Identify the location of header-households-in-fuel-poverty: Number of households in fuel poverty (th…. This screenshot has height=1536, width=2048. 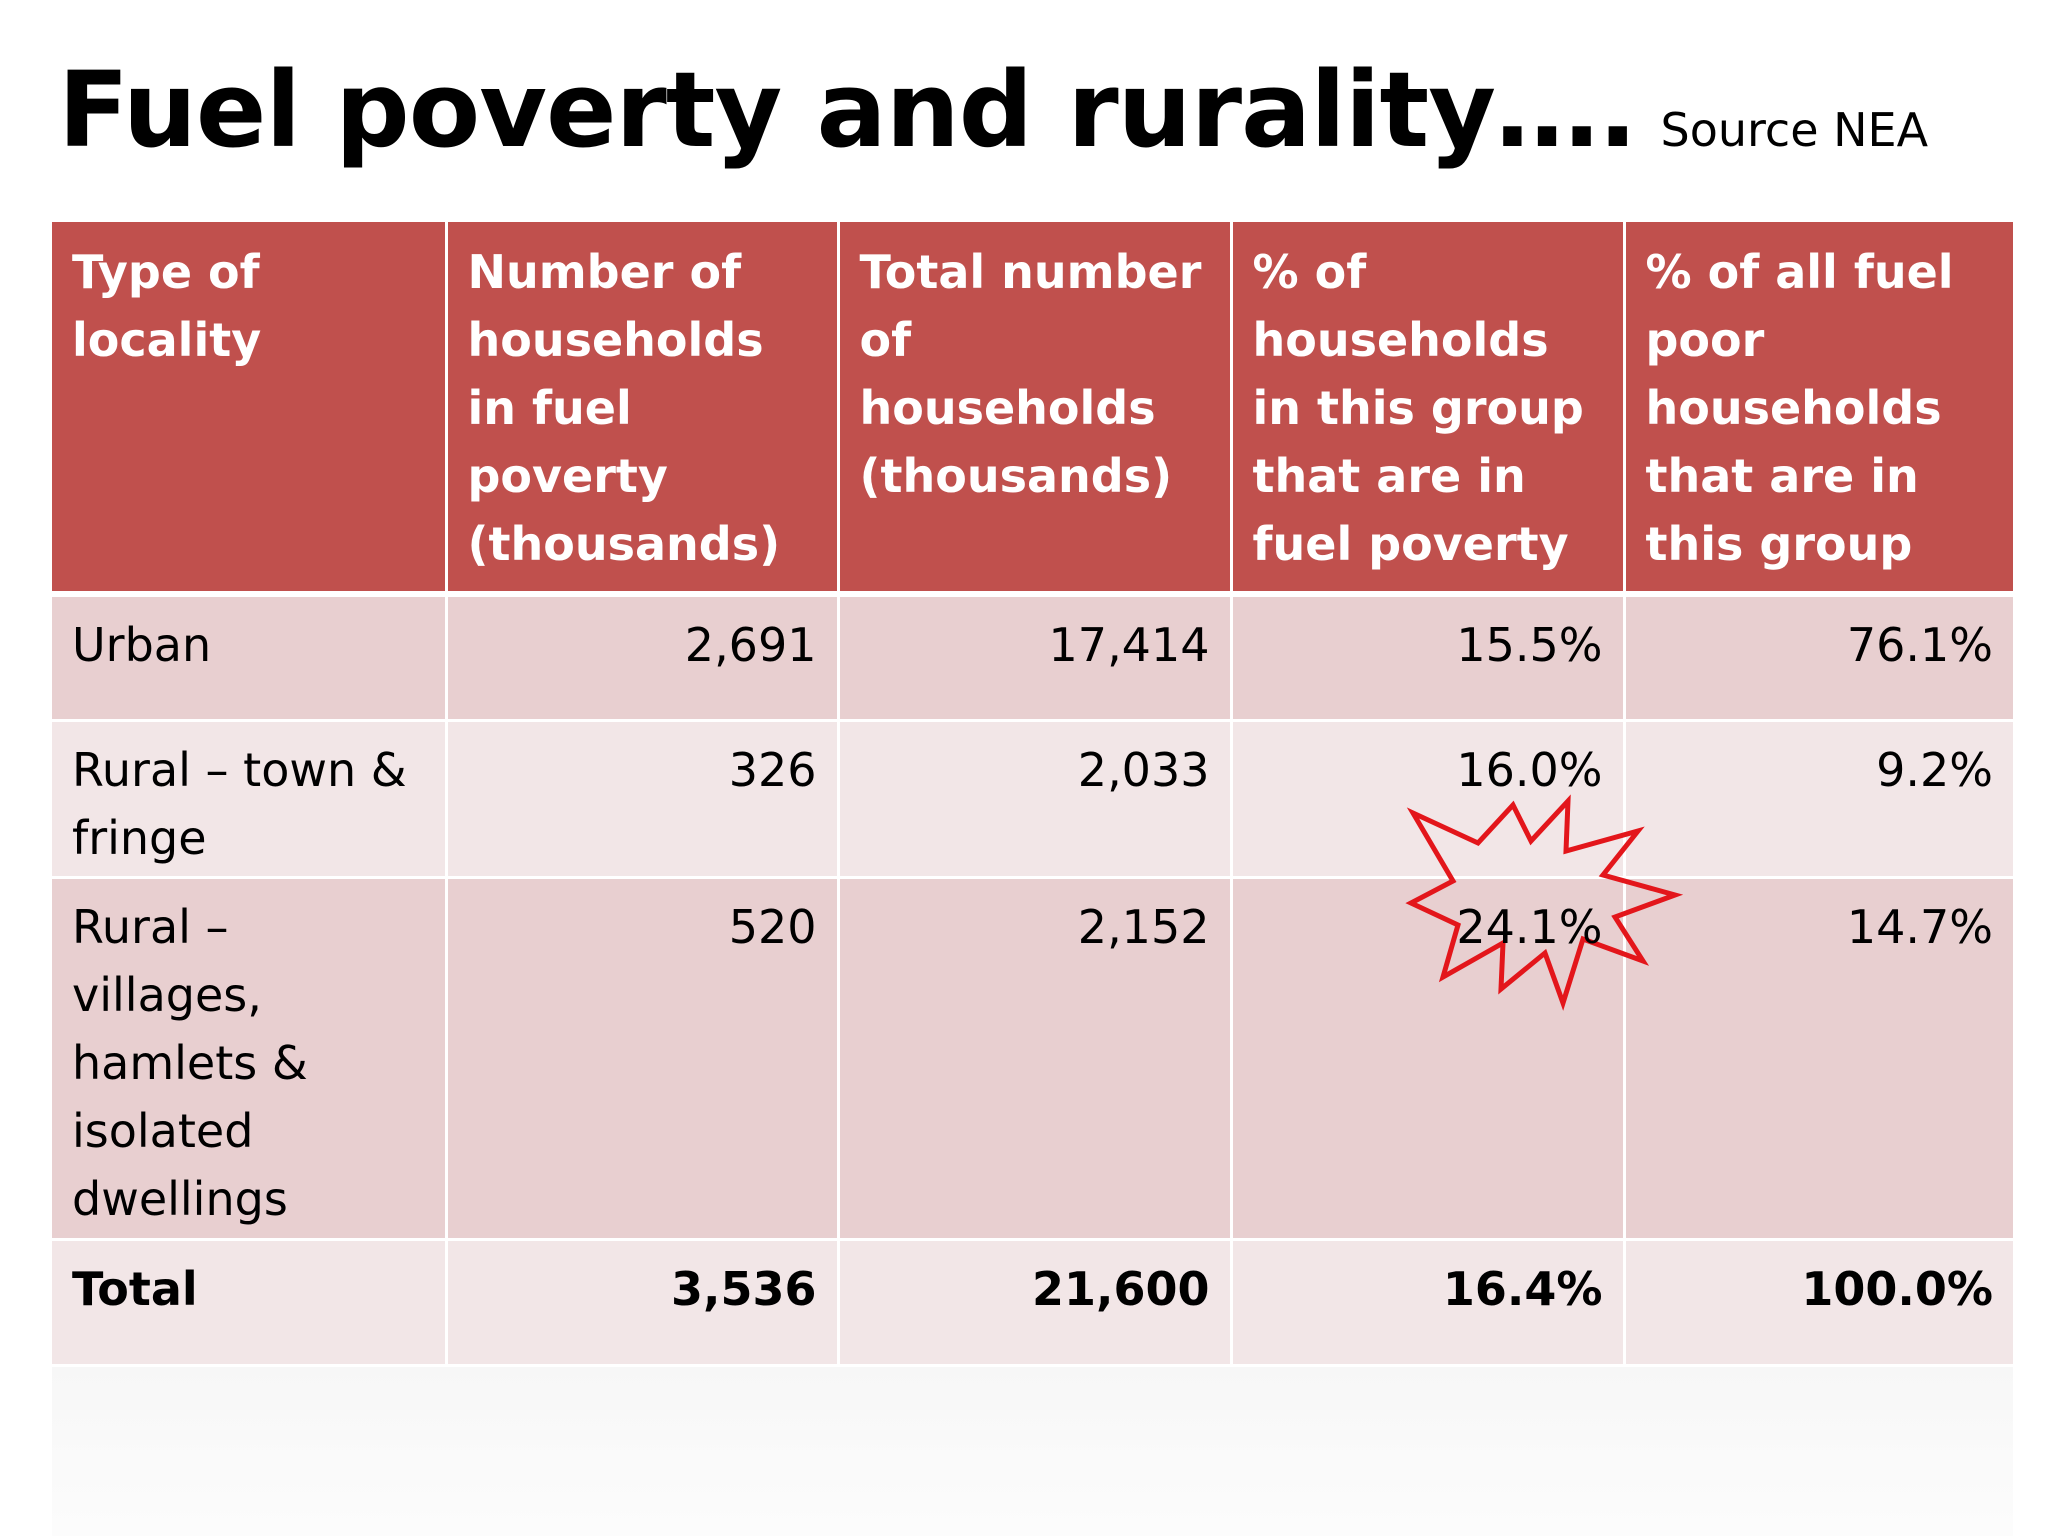
(643, 409).